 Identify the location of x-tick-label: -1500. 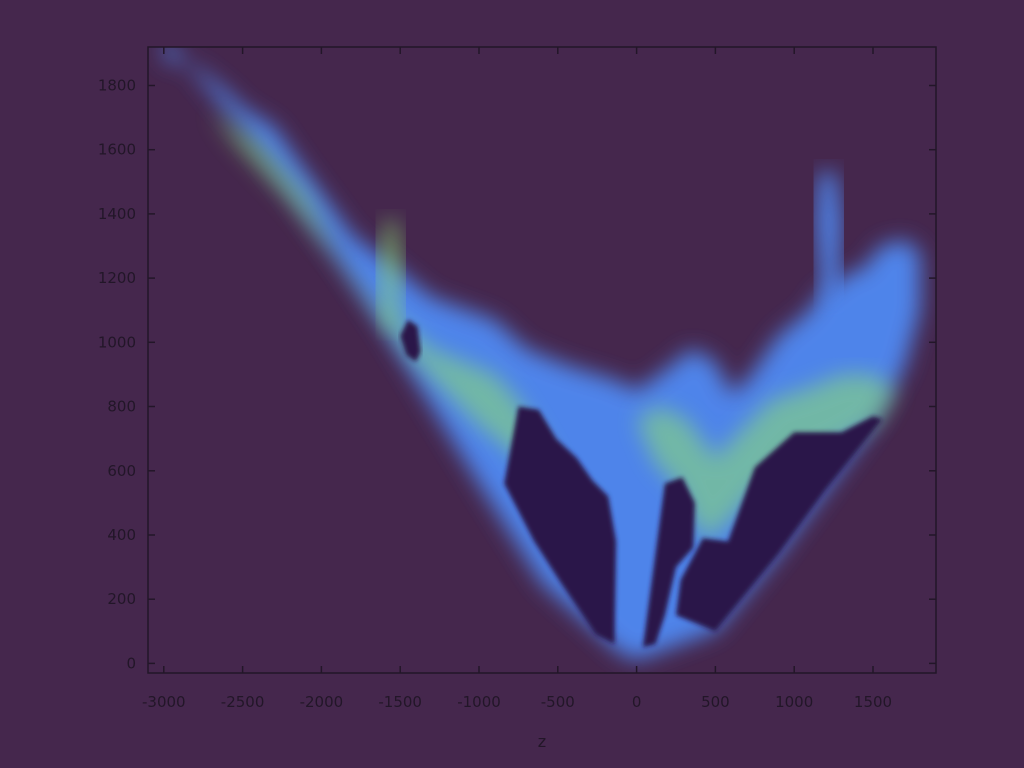
(400, 702).